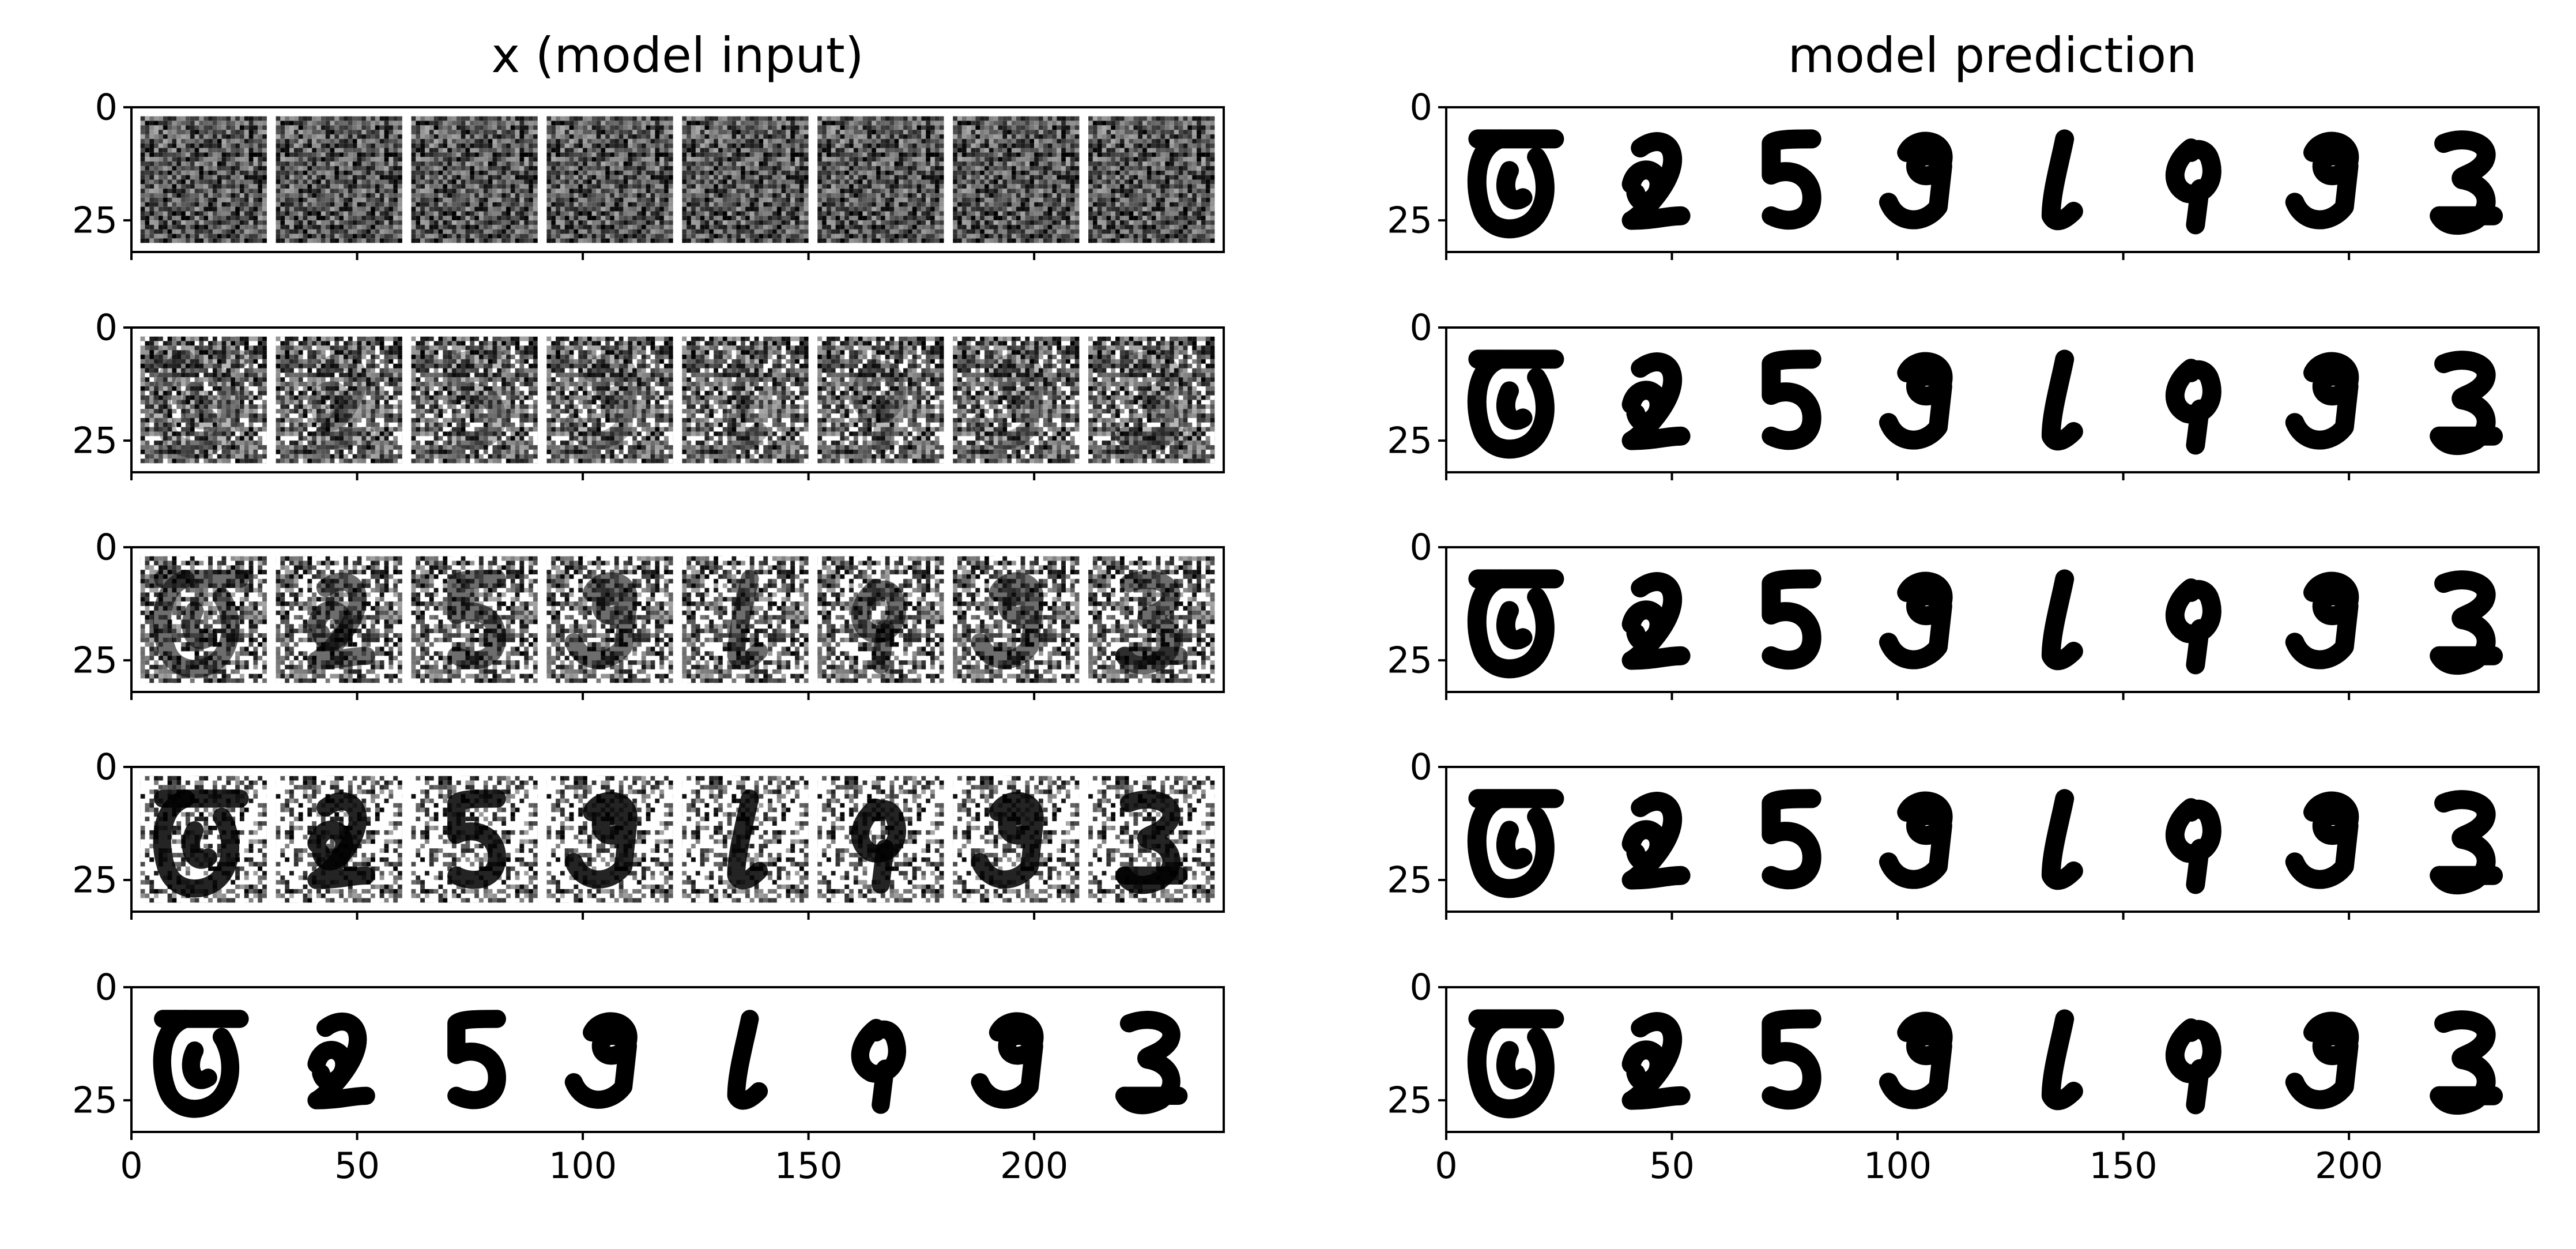 The height and width of the screenshot is (1249, 2576). I want to click on column-title: x (model input), so click(677, 56).